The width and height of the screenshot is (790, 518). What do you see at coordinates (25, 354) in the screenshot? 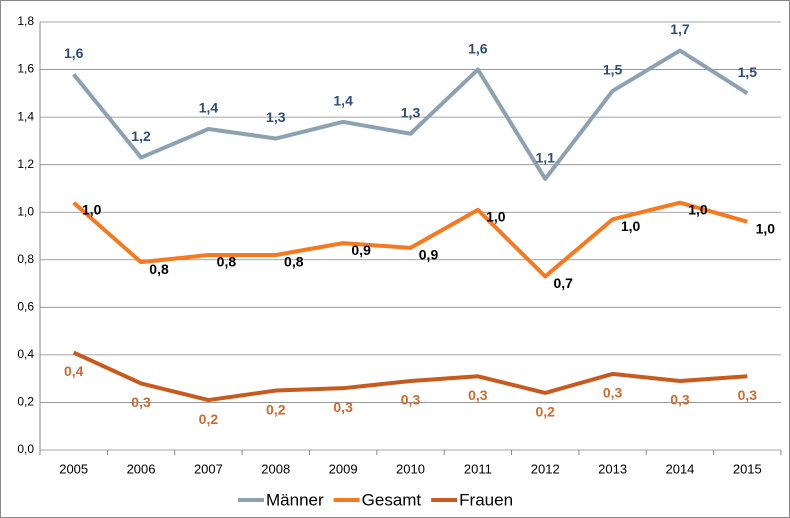
I see `y-tick-label: 0,4` at bounding box center [25, 354].